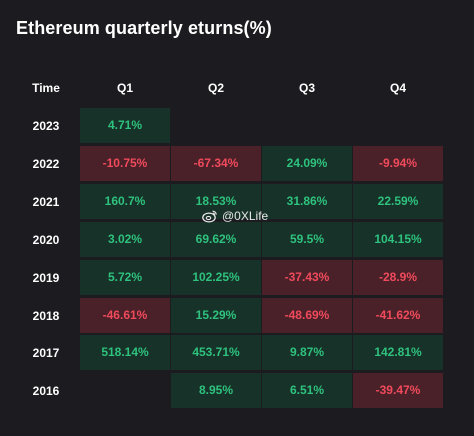 The width and height of the screenshot is (474, 436). I want to click on weibo-icon, so click(209, 216).